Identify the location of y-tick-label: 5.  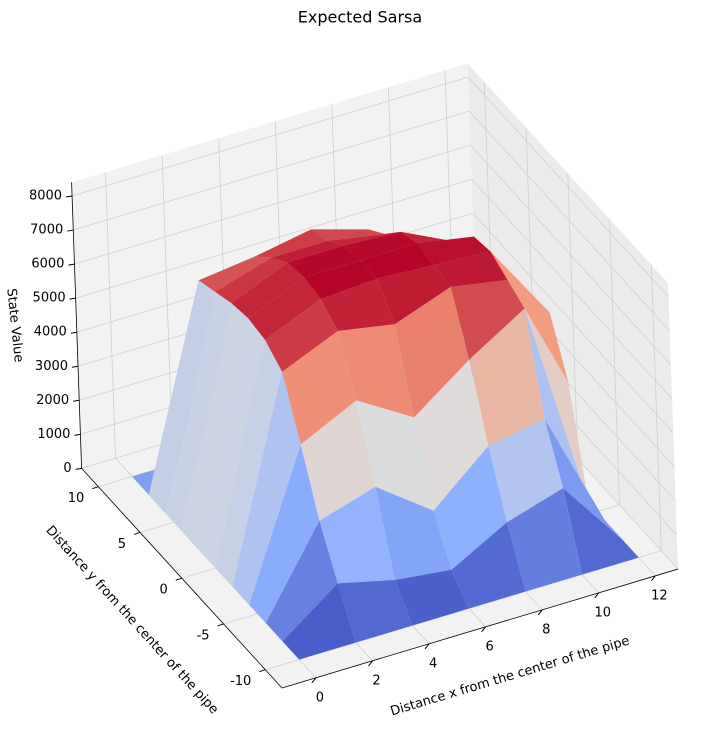
(122, 544).